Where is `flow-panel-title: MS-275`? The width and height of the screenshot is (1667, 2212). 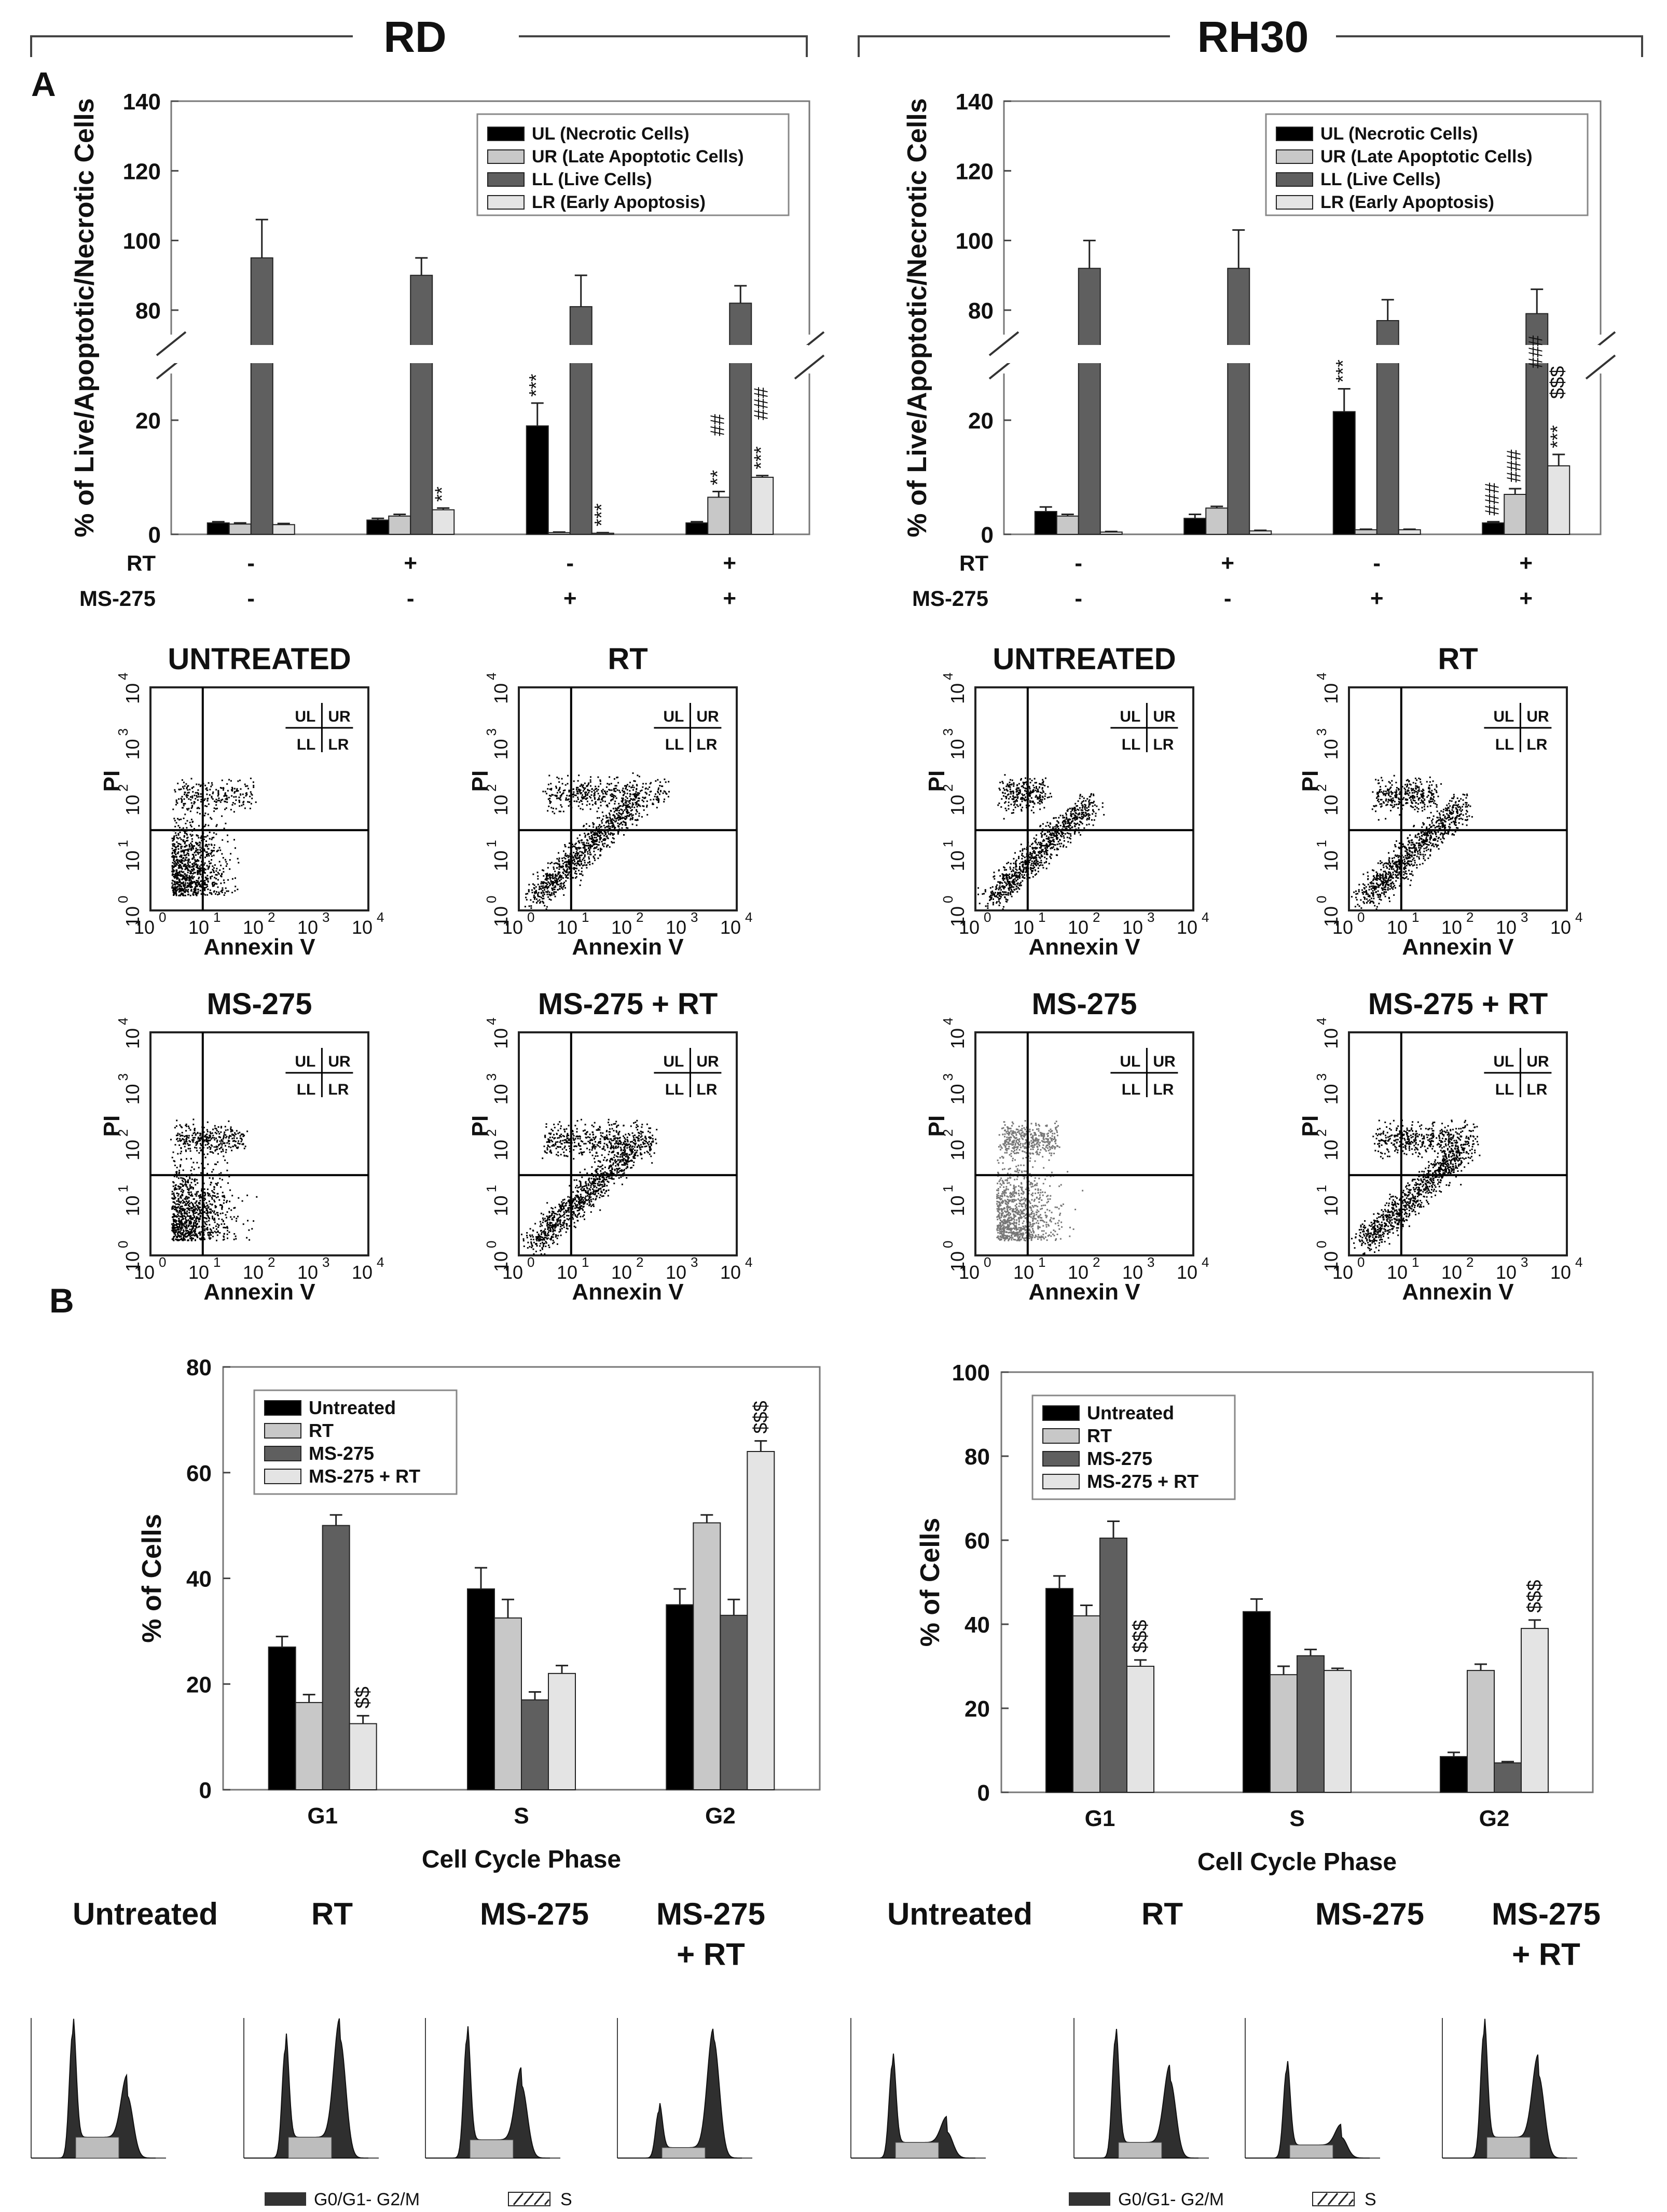 flow-panel-title: MS-275 is located at coordinates (1084, 1004).